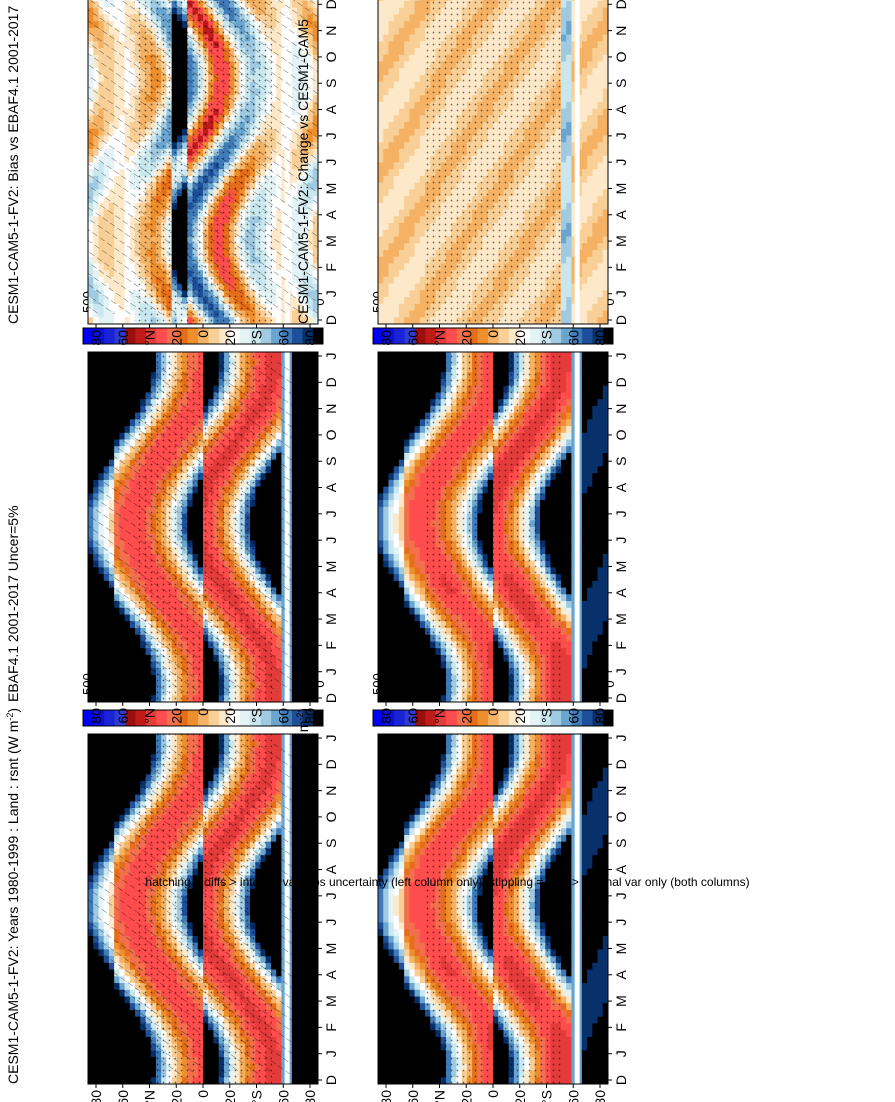 The image size is (895, 1102). Describe the element at coordinates (386, 1096) in the screenshot. I see `y-tick-label: 80` at that location.